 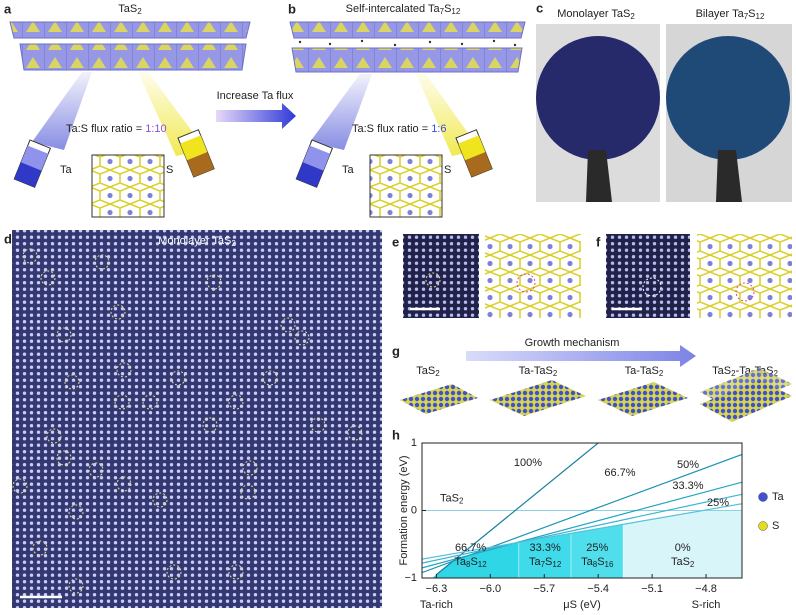 I want to click on arrow-label: Growth mechanism, so click(x=572, y=343).